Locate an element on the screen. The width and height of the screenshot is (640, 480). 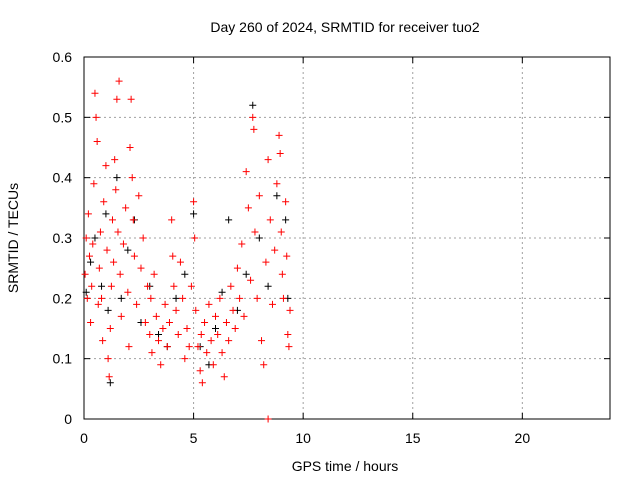
y-tick-label: 0.4 is located at coordinates (63, 178).